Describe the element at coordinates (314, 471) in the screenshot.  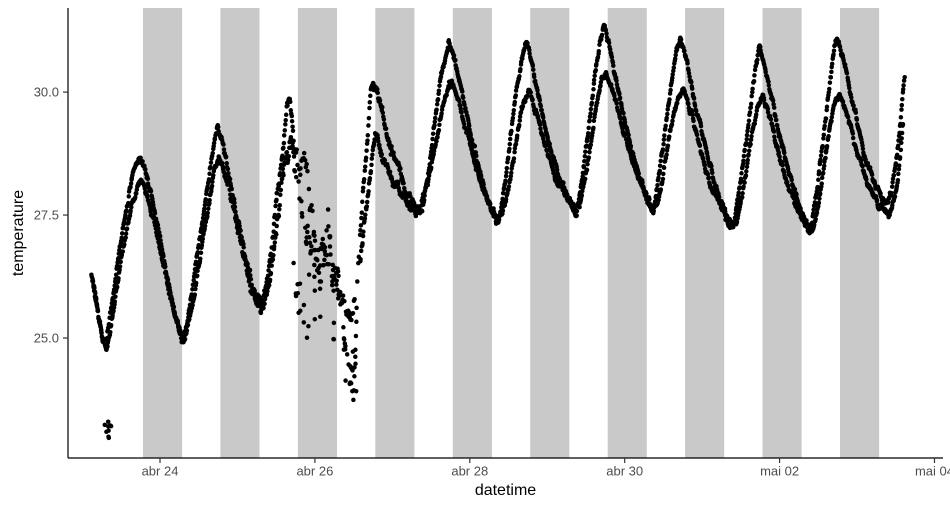
I see `x-tick-label: abr 26` at that location.